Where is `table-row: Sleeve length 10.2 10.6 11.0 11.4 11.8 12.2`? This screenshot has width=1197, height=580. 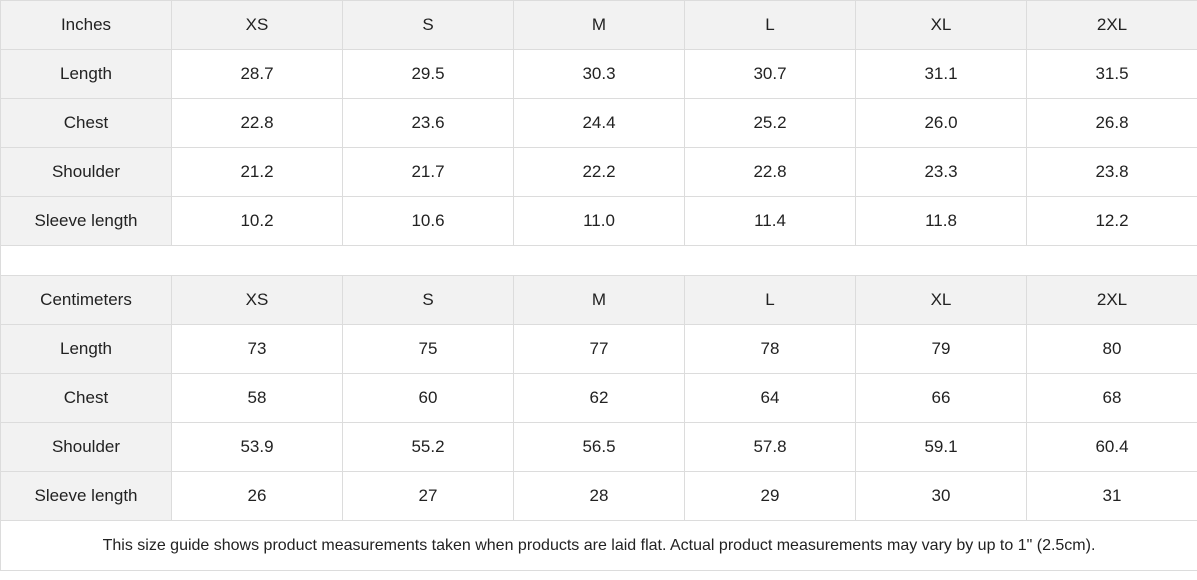
table-row: Sleeve length 10.2 10.6 11.0 11.4 11.8 12.2 is located at coordinates (598, 221).